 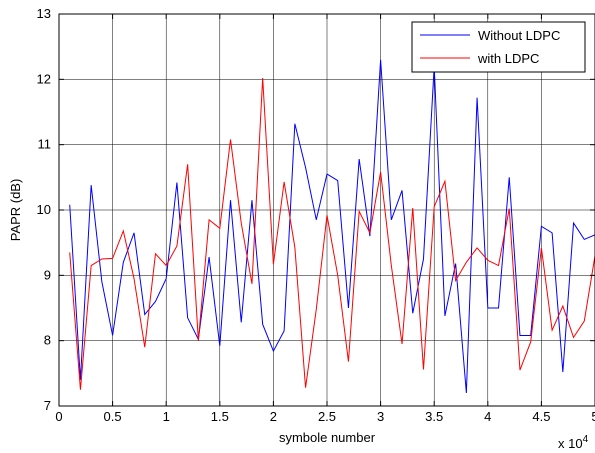 What do you see at coordinates (45, 144) in the screenshot?
I see `y-tick-label: 11` at bounding box center [45, 144].